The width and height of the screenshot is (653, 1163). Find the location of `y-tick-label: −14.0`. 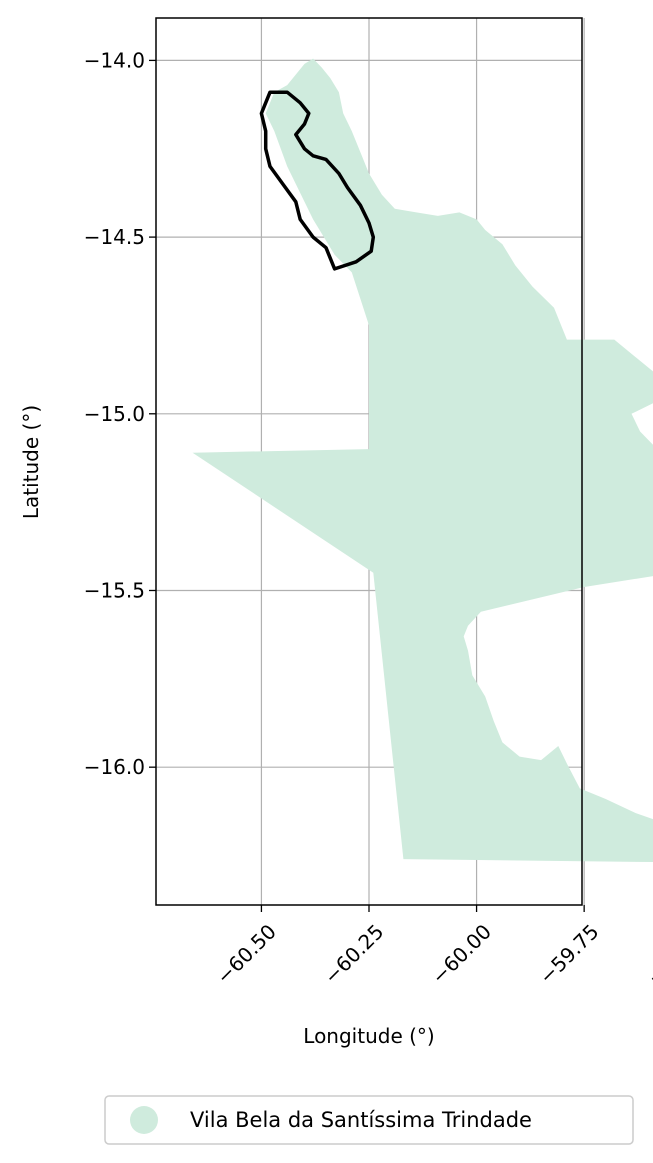

y-tick-label: −14.0 is located at coordinates (114, 60).